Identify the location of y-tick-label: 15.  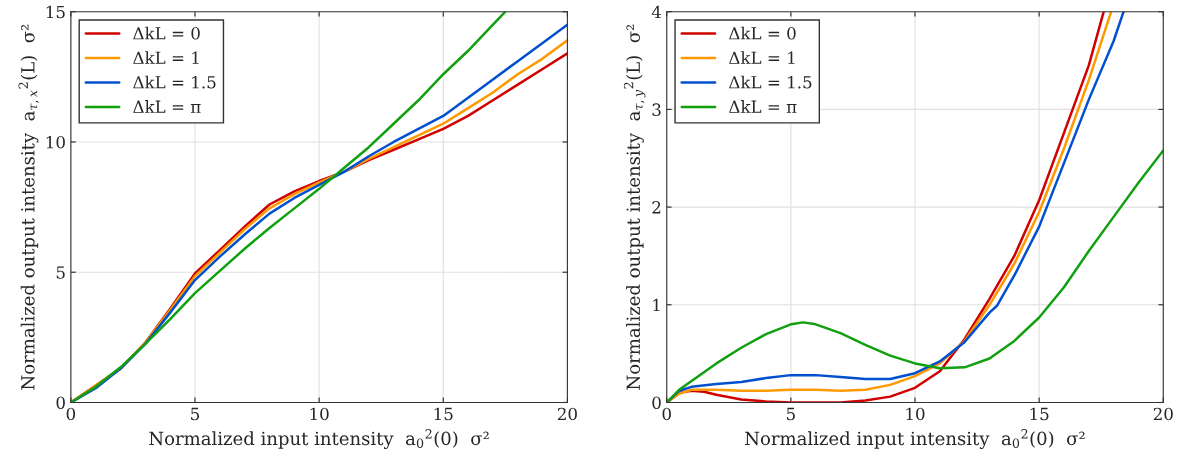
(55, 12).